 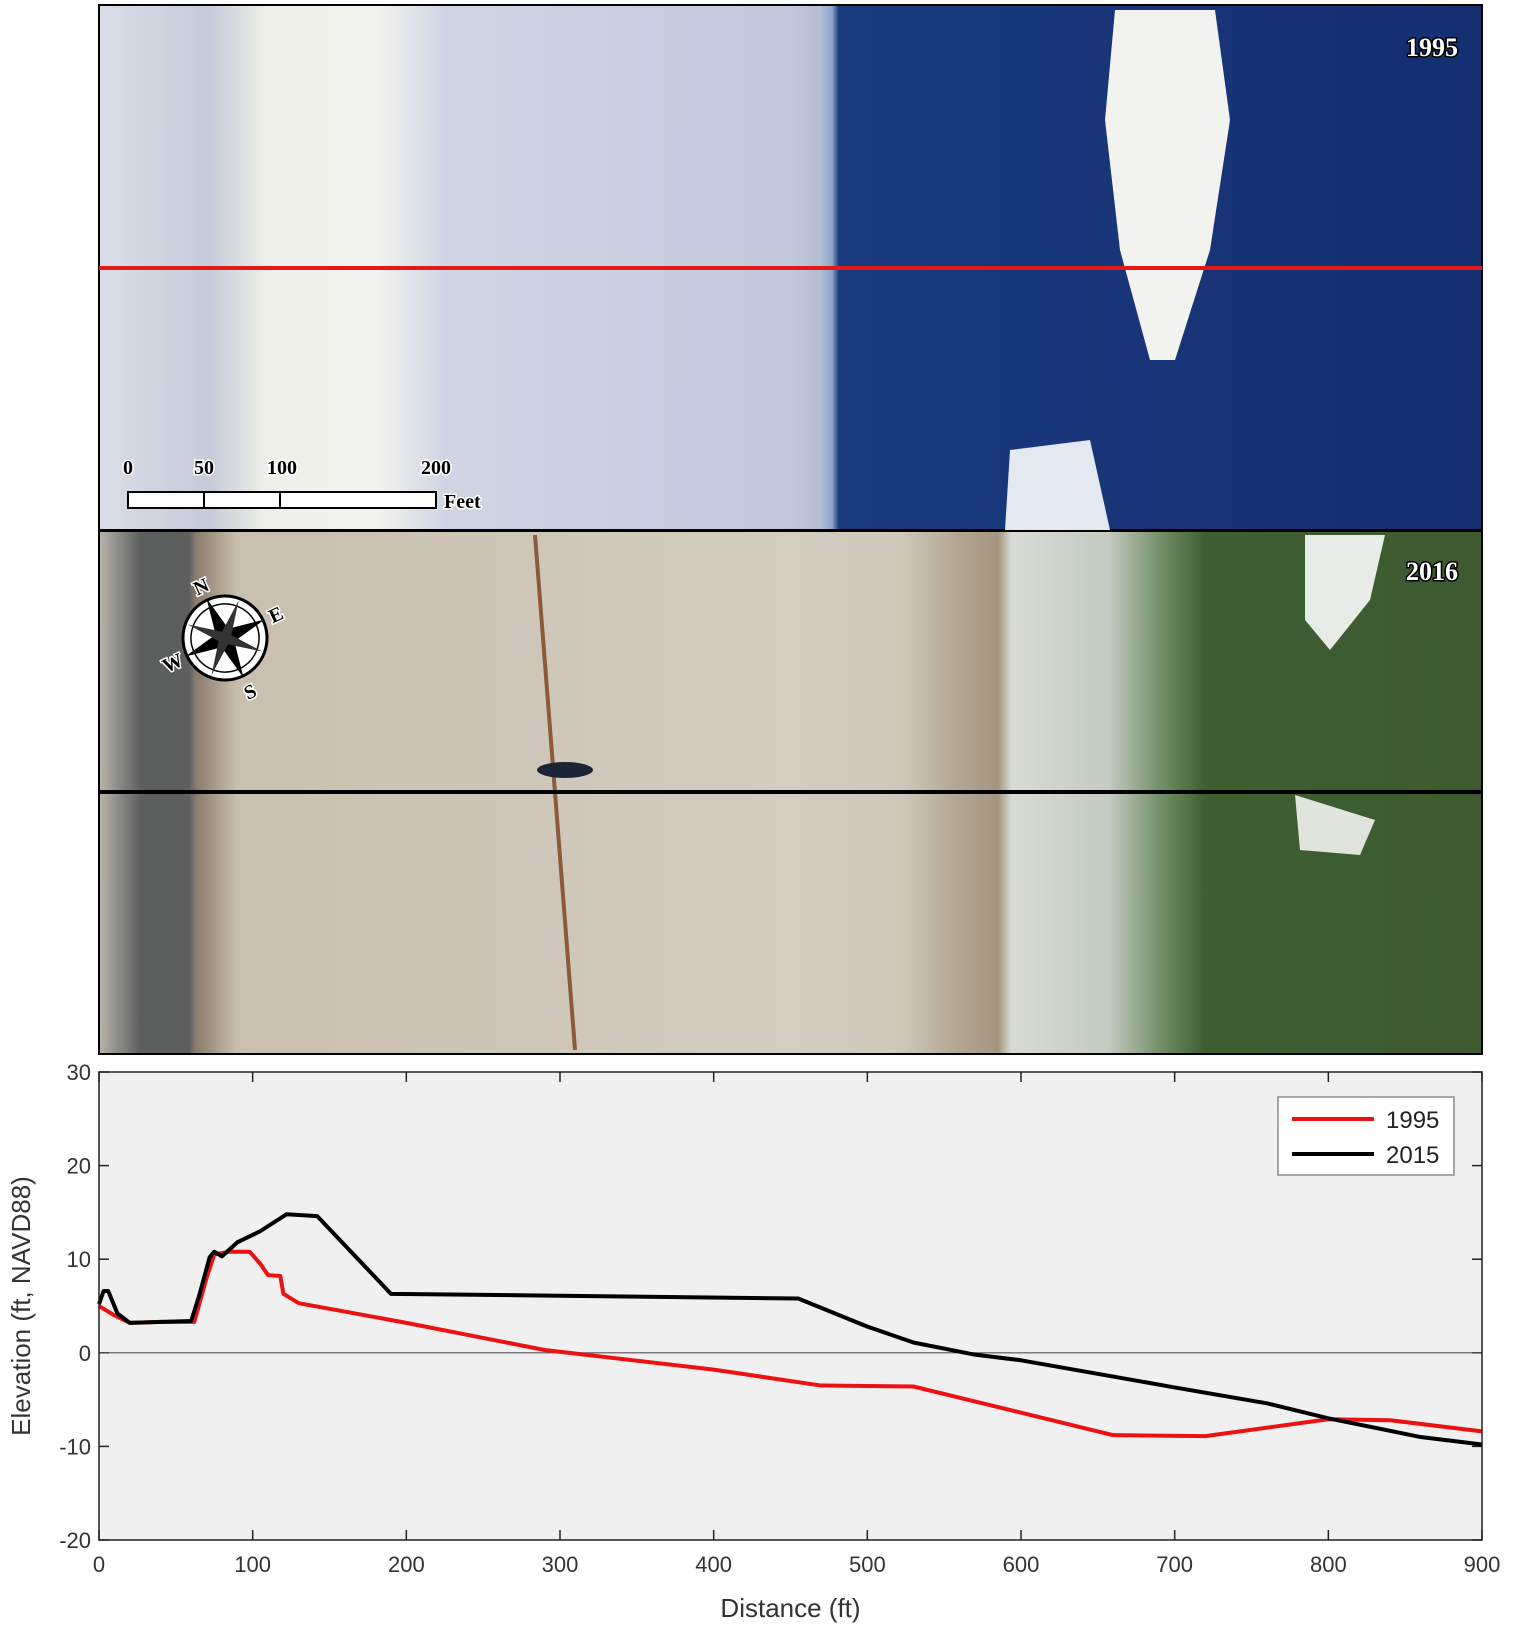 What do you see at coordinates (790, 1608) in the screenshot?
I see `x-axis-label: Distance (ft)` at bounding box center [790, 1608].